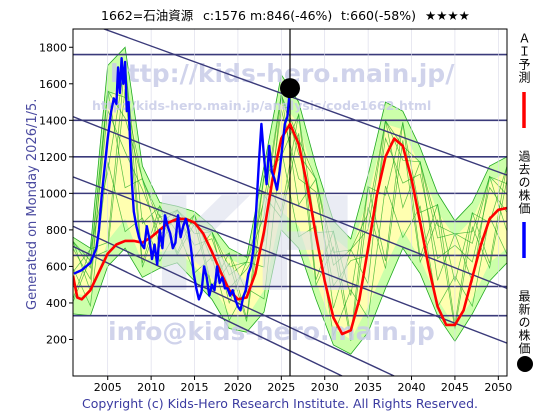 The height and width of the screenshot is (420, 560). I want to click on legend-latest-label: 最新の株価, so click(524, 322).